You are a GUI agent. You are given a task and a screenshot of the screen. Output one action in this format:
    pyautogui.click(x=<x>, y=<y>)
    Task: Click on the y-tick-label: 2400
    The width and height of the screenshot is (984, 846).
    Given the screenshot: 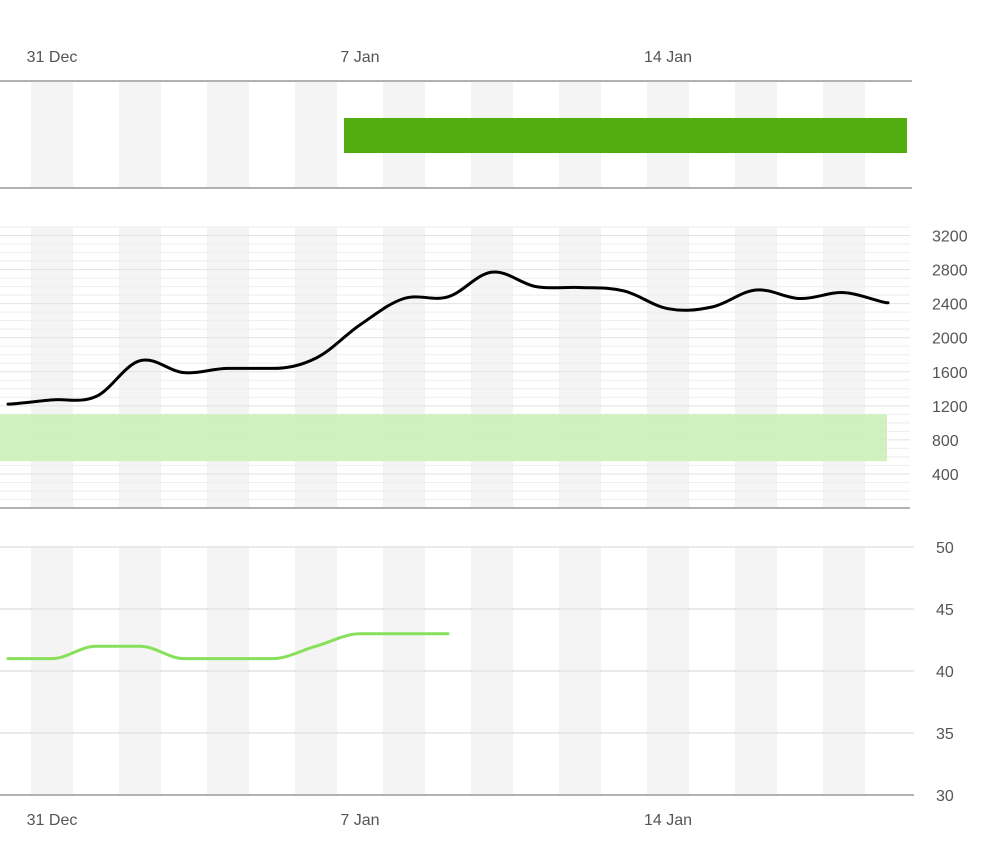 What is the action you would take?
    pyautogui.click(x=950, y=305)
    